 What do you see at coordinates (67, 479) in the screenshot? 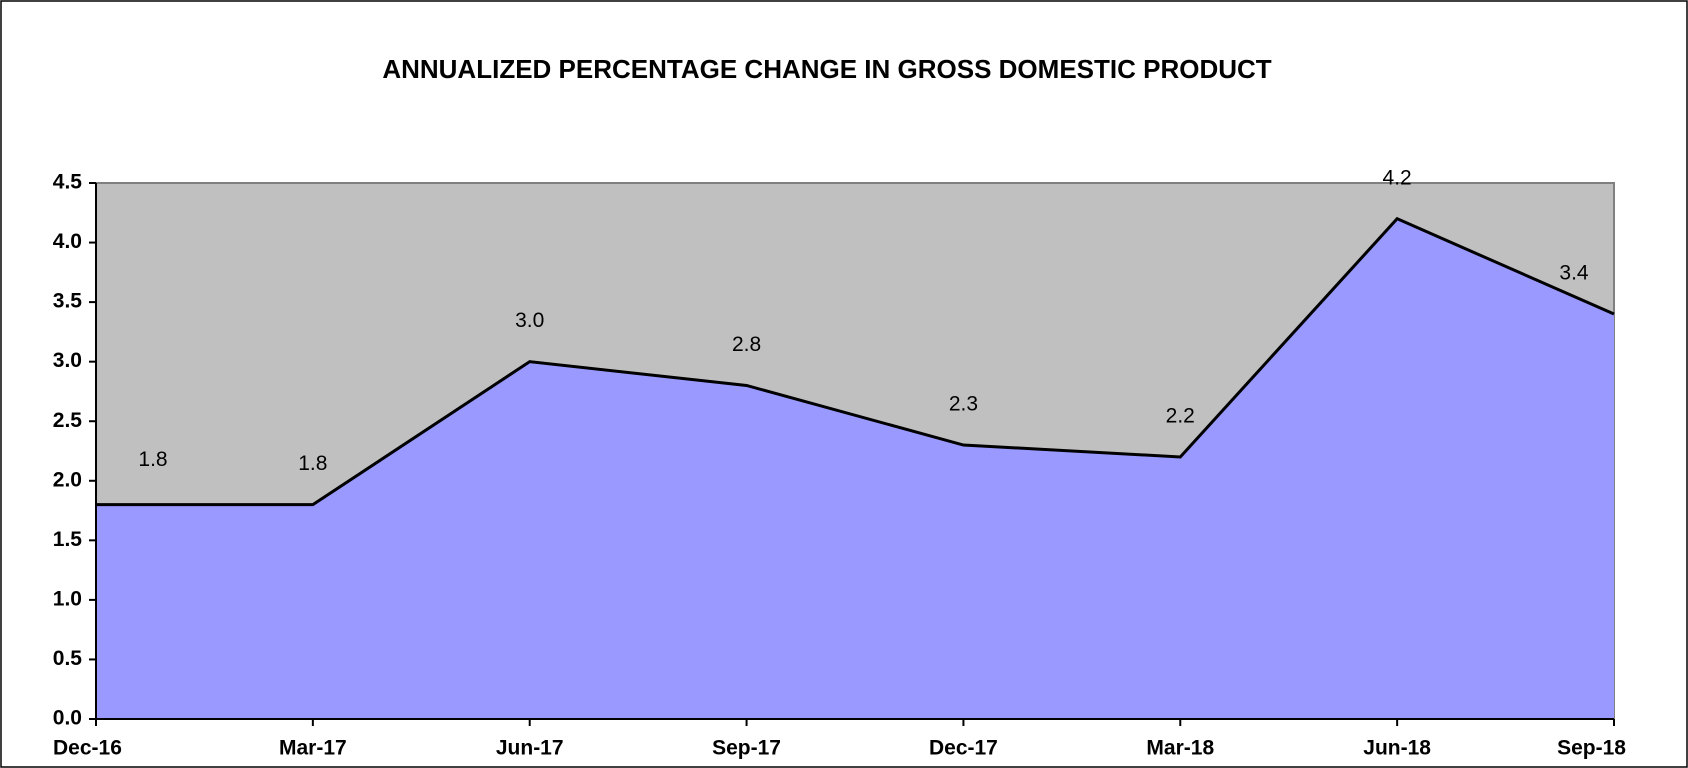
I see `y-tick-label: 2.0` at bounding box center [67, 479].